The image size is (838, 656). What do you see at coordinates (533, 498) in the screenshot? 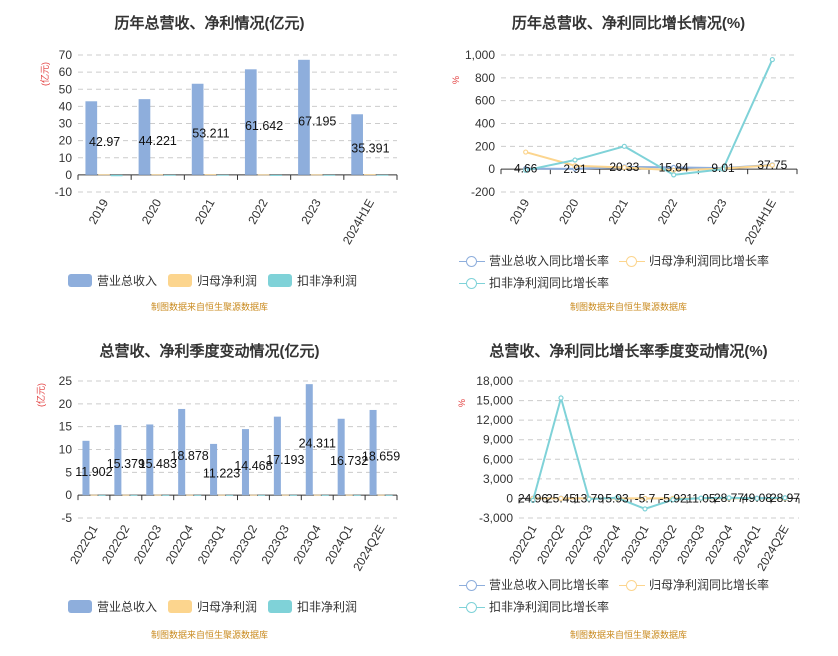
I see `data-label: 24.96` at bounding box center [533, 498].